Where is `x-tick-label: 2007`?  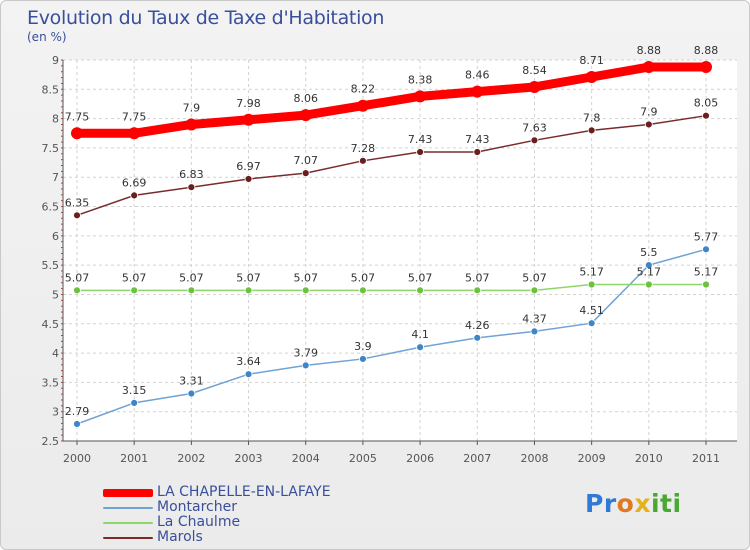
x-tick-label: 2007 is located at coordinates (477, 458).